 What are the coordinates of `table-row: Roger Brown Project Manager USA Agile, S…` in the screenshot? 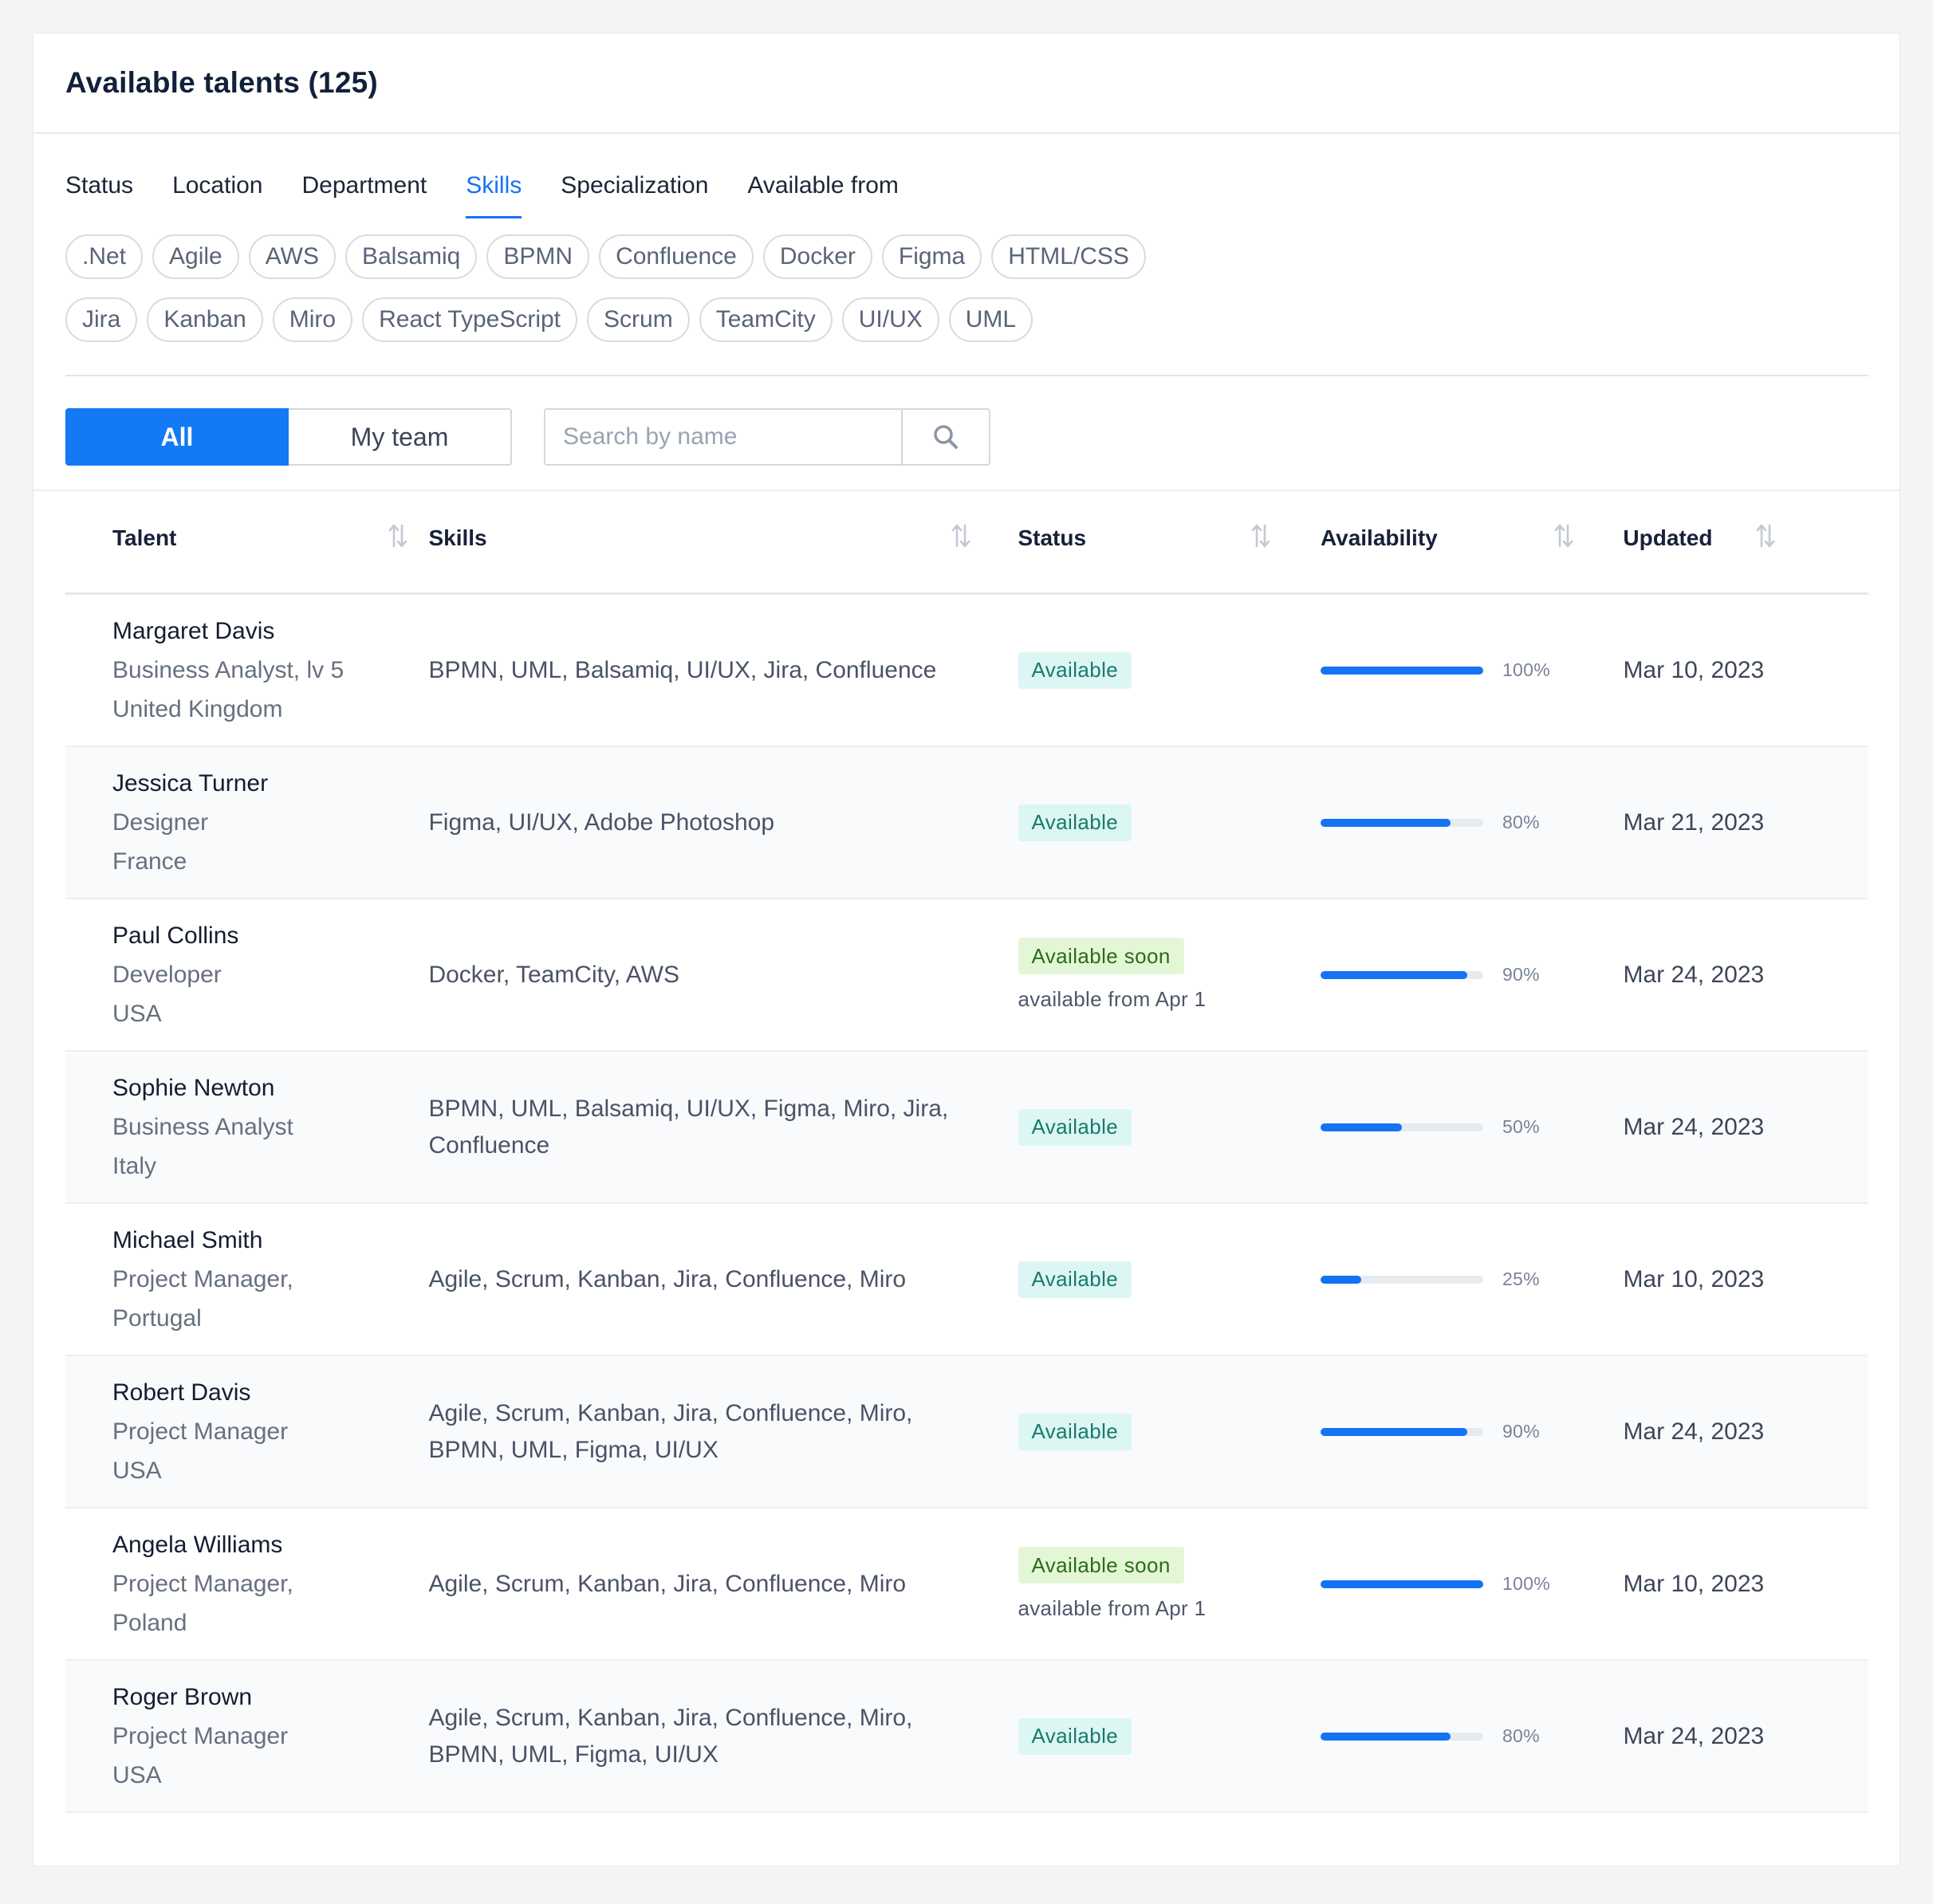 It's located at (966, 1737).